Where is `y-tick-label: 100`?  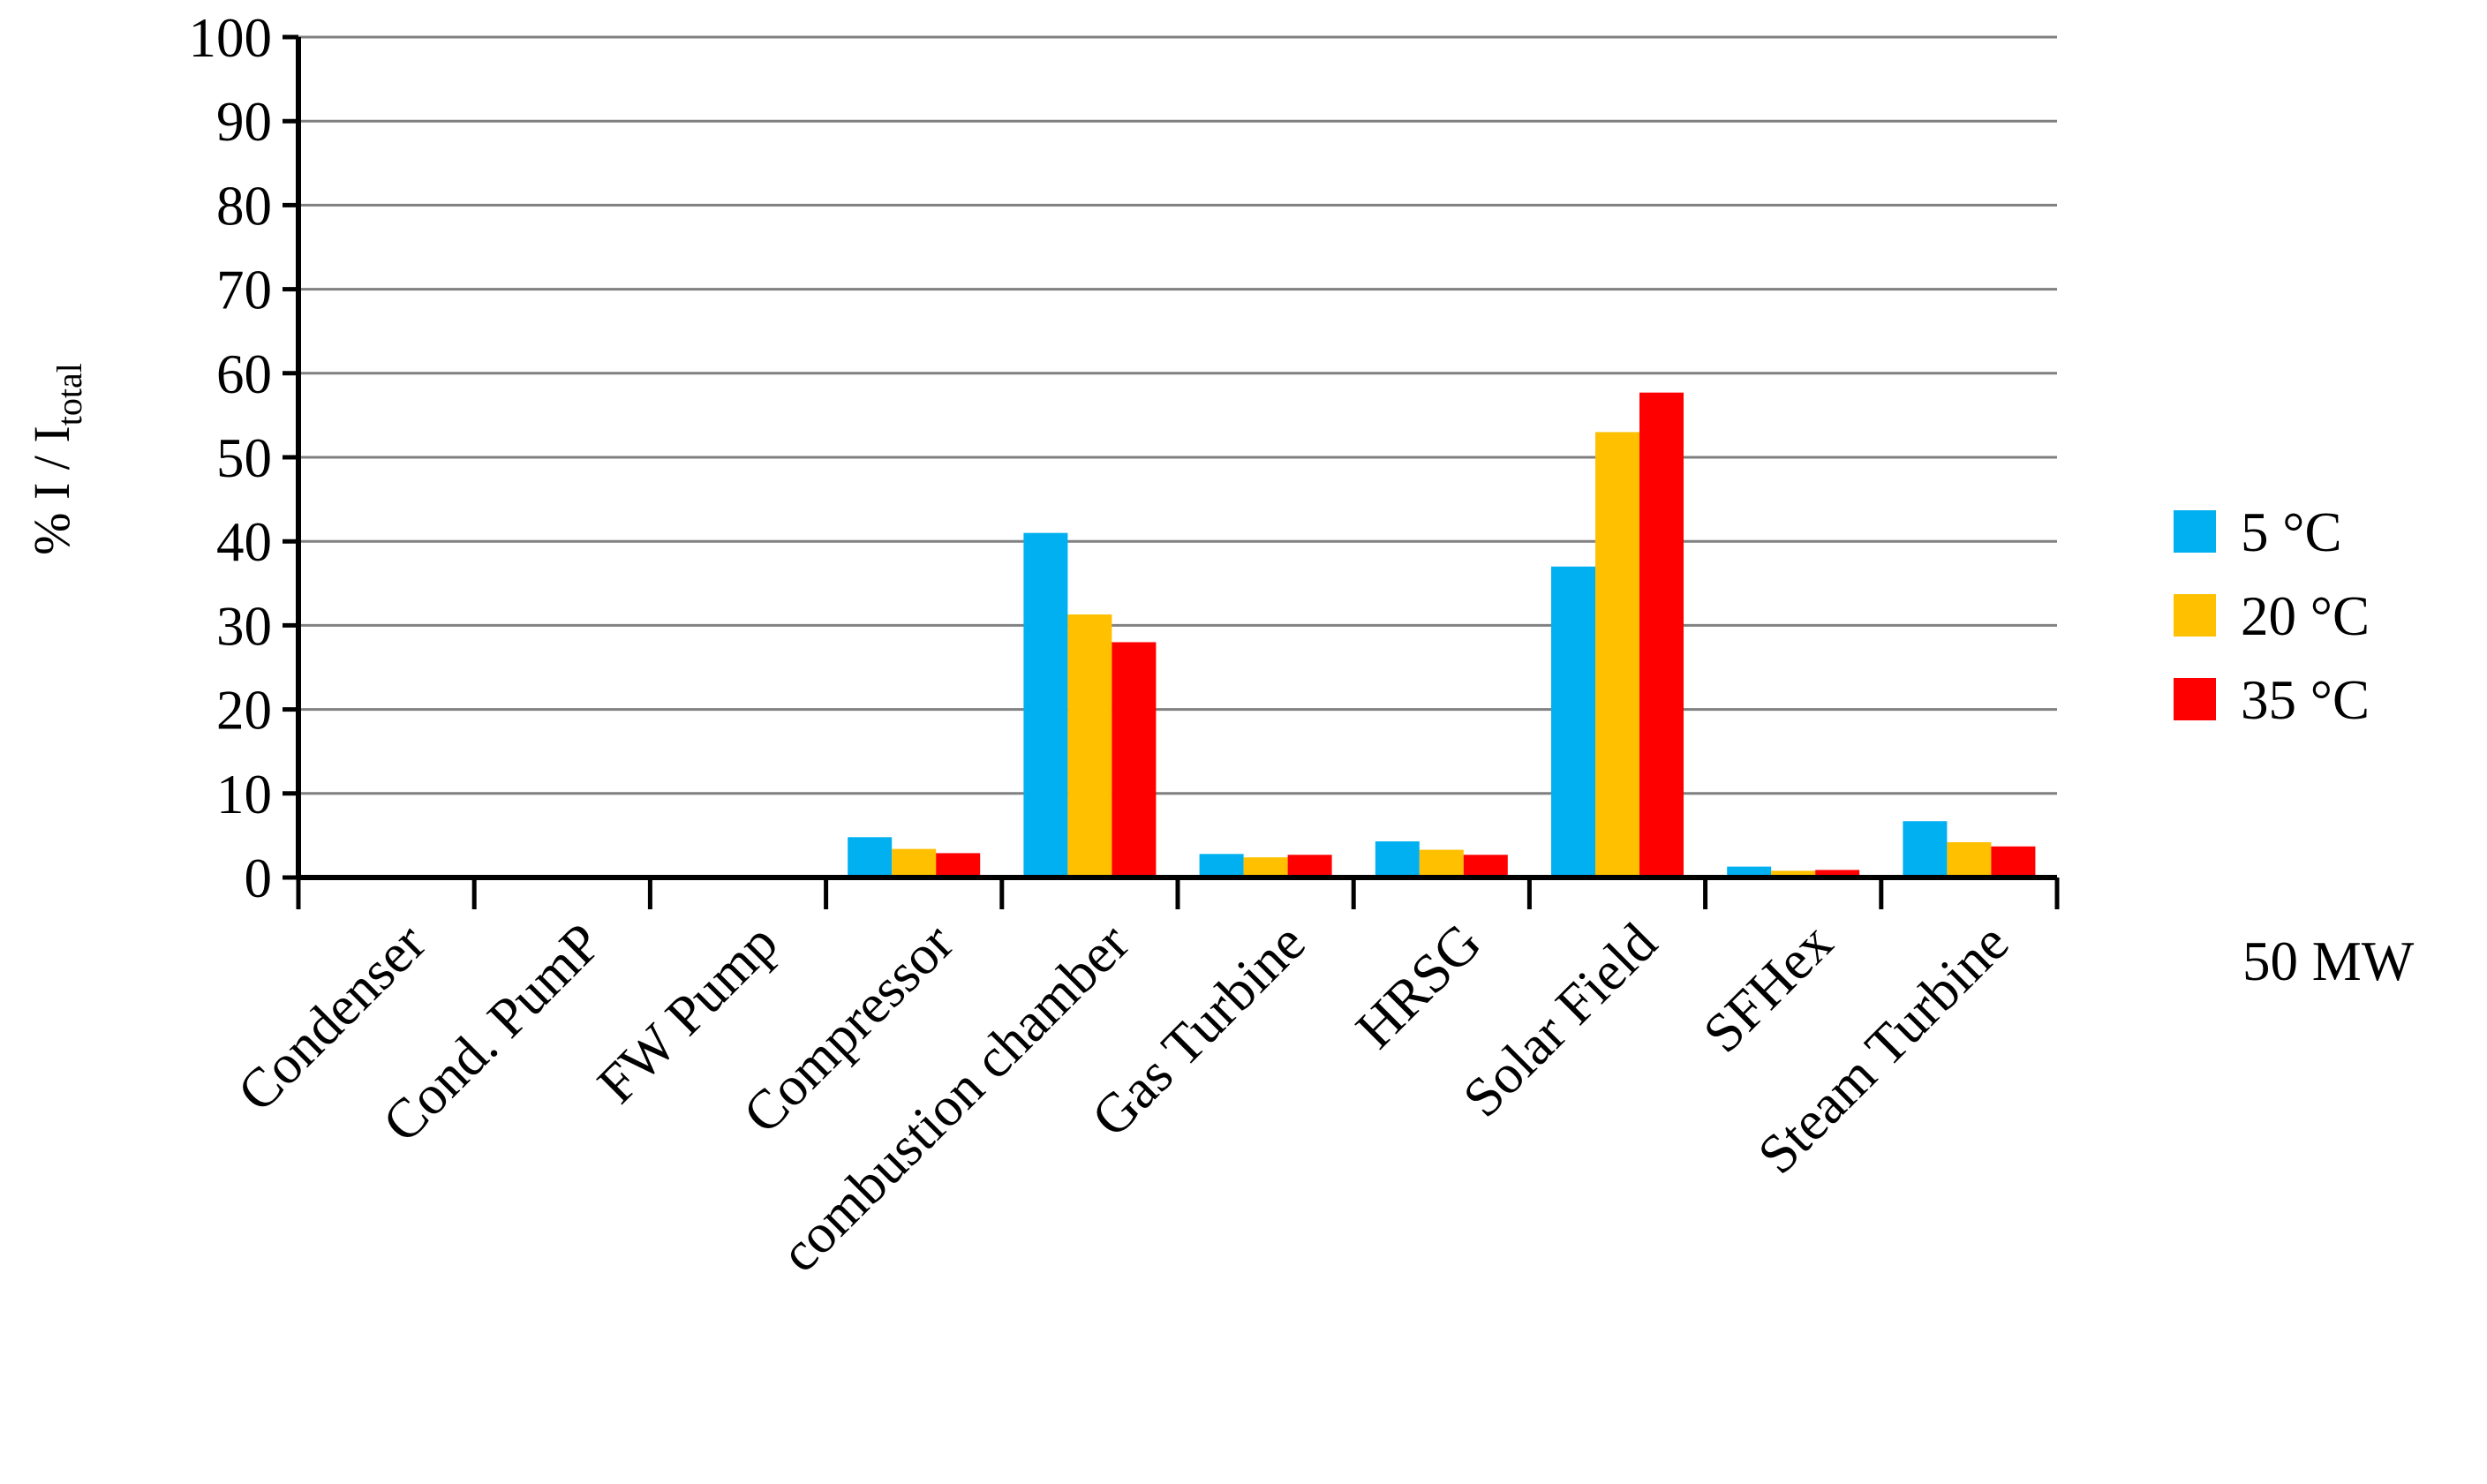 y-tick-label: 100 is located at coordinates (231, 38).